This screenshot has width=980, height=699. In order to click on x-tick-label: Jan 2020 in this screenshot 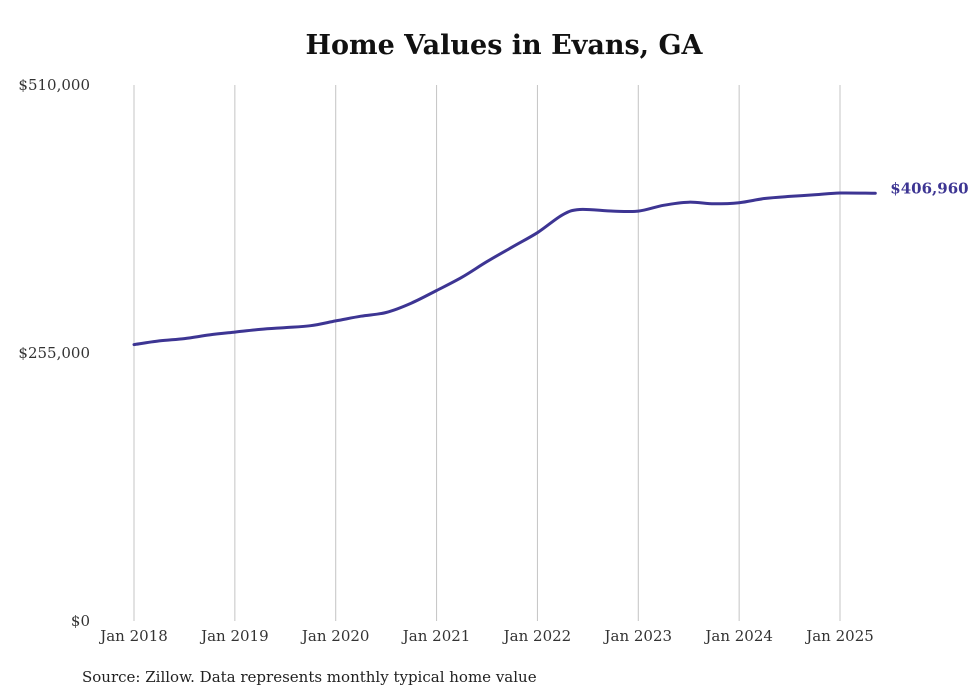, I will do `click(335, 636)`.